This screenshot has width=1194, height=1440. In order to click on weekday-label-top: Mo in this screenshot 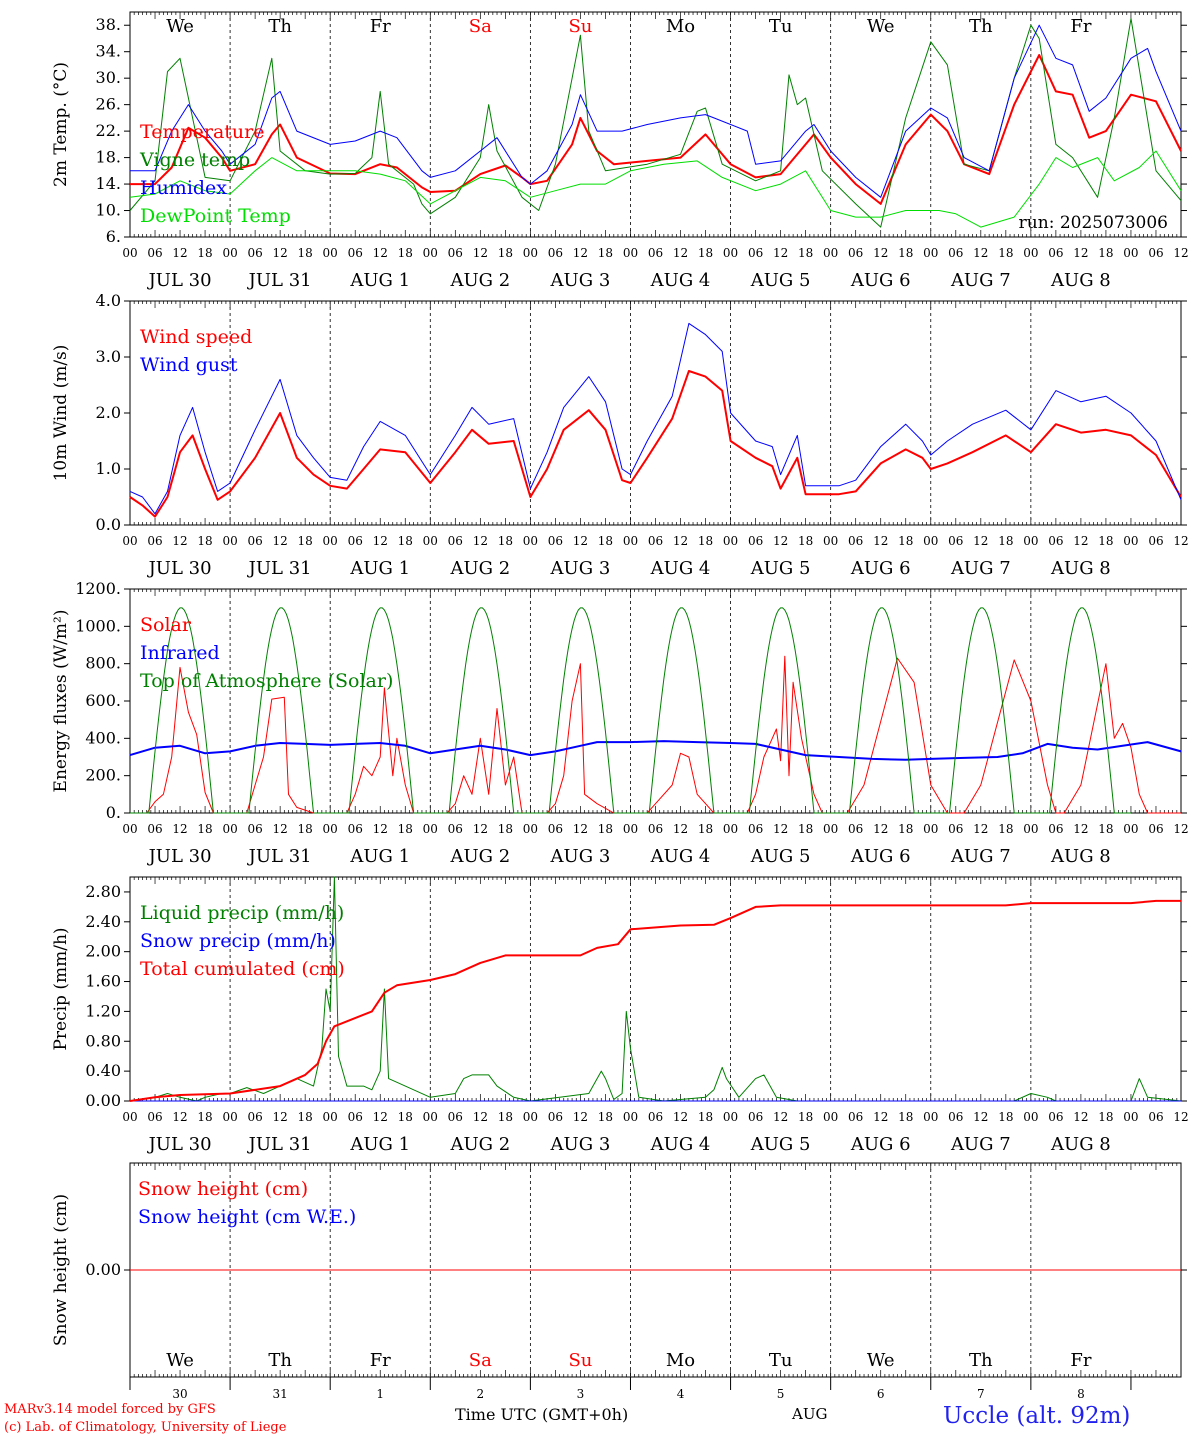, I will do `click(680, 26)`.